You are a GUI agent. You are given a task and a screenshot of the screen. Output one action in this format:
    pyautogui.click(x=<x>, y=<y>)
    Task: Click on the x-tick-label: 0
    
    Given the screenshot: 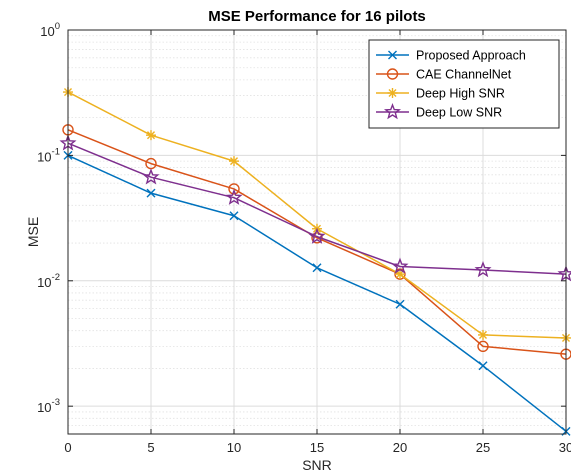 What is the action you would take?
    pyautogui.click(x=67, y=447)
    